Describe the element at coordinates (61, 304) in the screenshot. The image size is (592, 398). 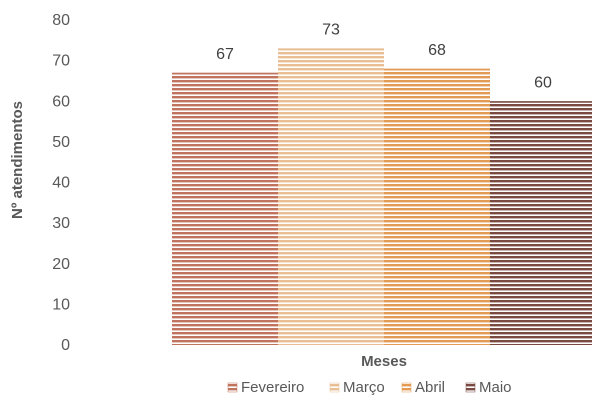
I see `y-tick-label: 10` at that location.